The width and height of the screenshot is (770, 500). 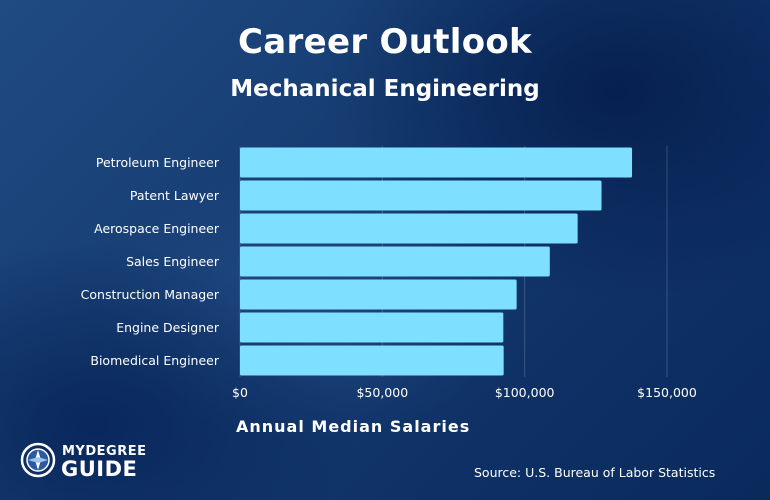 I want to click on chart-subtitle: Mechanical Engineering, so click(x=385, y=89).